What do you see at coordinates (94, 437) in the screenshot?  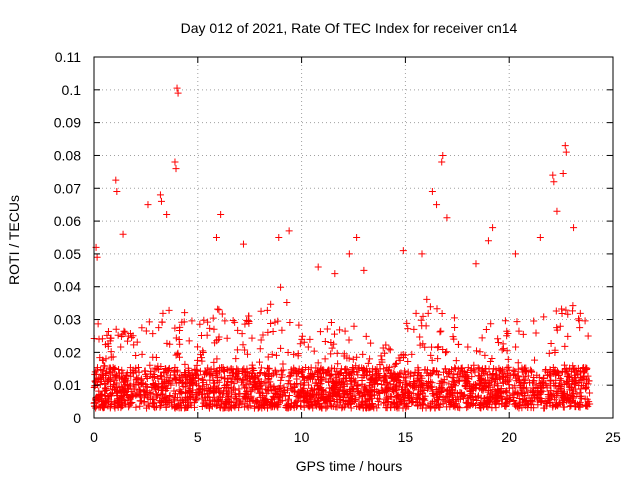 I see `x-tick-label: 0` at bounding box center [94, 437].